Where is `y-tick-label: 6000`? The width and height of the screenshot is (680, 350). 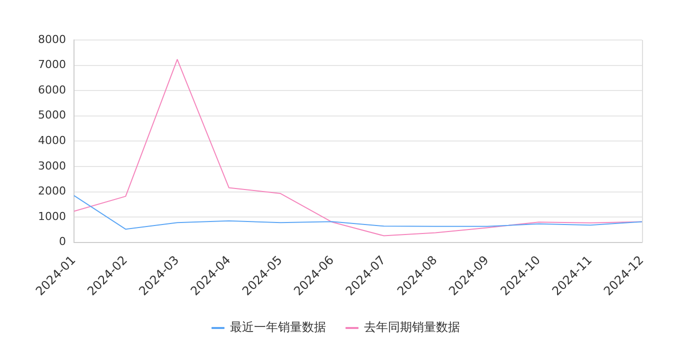 y-tick-label: 6000 is located at coordinates (52, 89).